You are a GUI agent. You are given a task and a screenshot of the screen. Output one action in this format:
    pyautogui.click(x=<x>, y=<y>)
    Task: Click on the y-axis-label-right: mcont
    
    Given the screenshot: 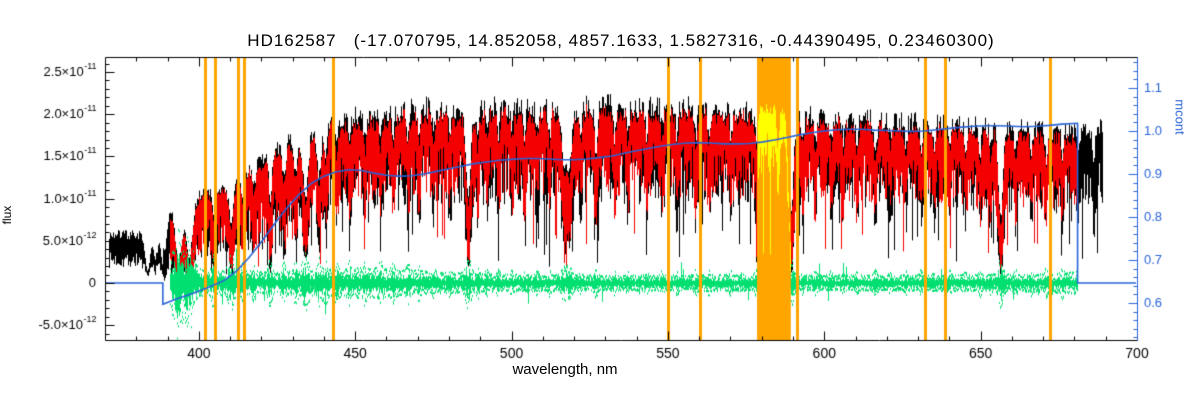 What is the action you would take?
    pyautogui.click(x=1180, y=117)
    